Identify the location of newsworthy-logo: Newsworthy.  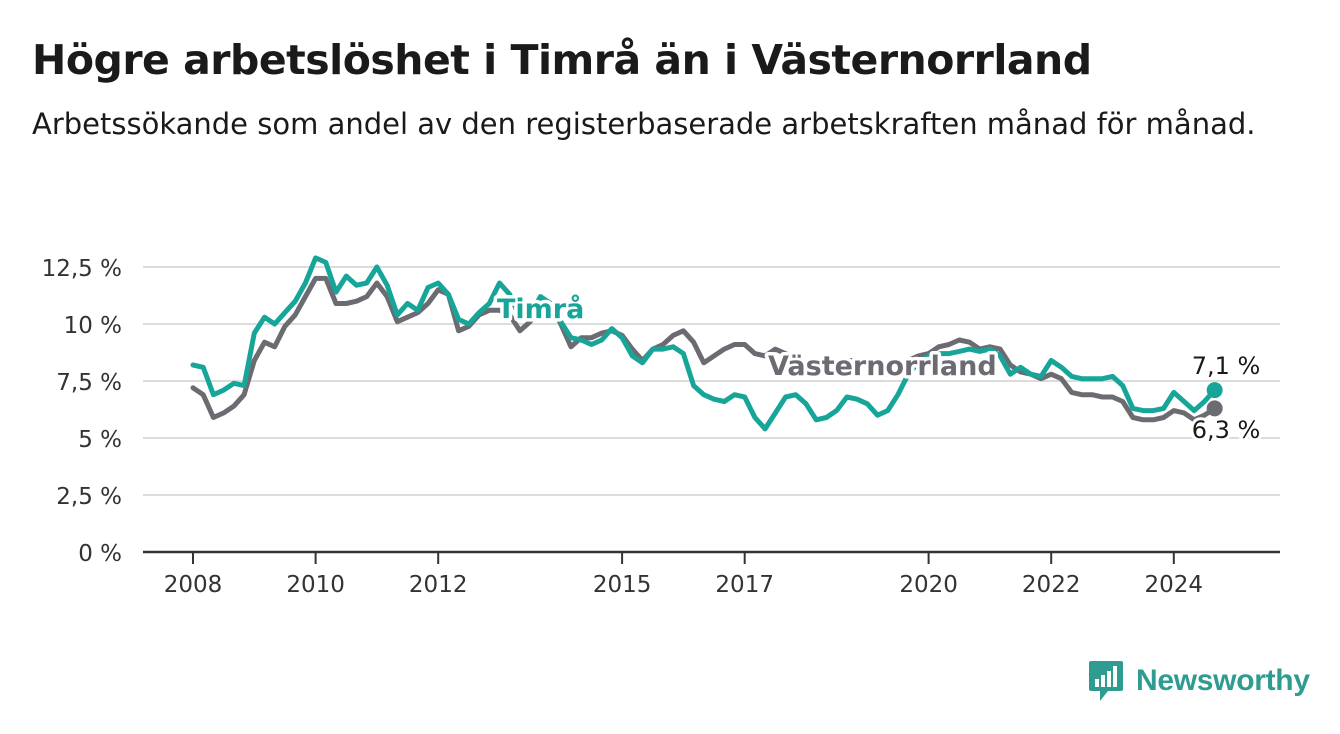
(1199, 681).